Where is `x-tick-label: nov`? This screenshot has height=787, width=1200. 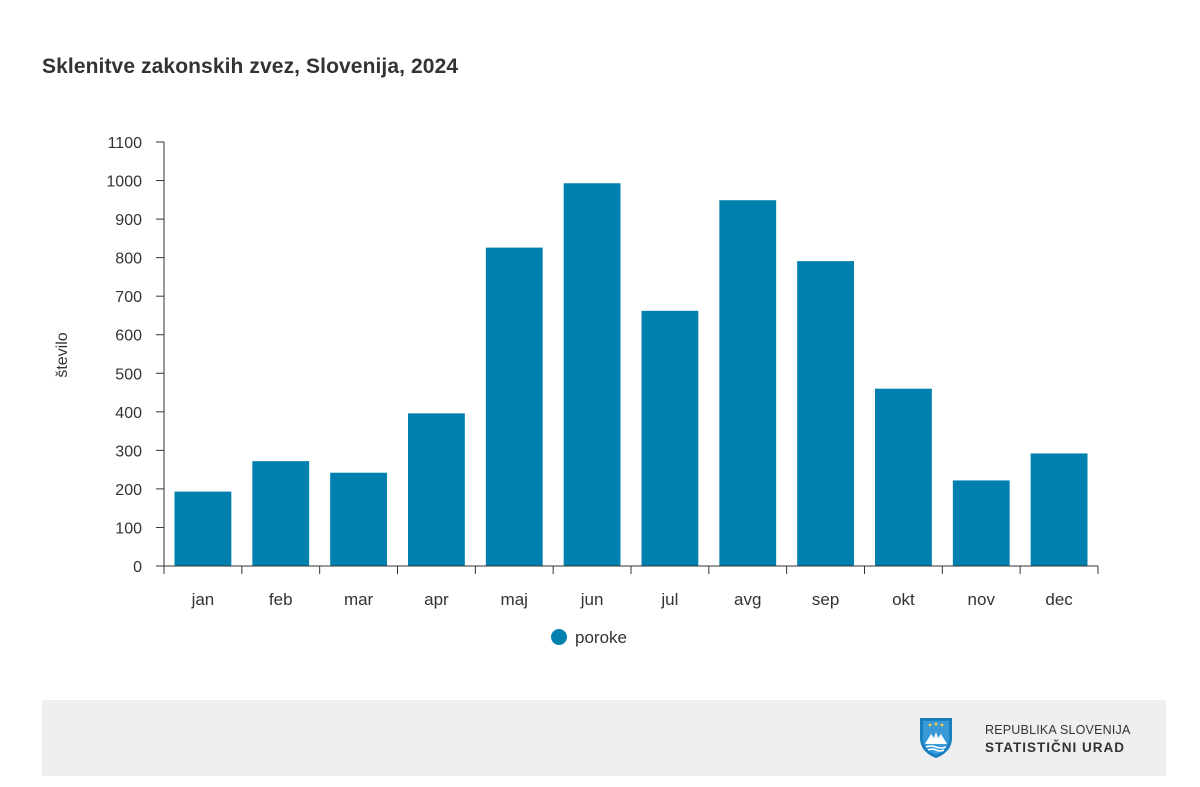
x-tick-label: nov is located at coordinates (982, 599).